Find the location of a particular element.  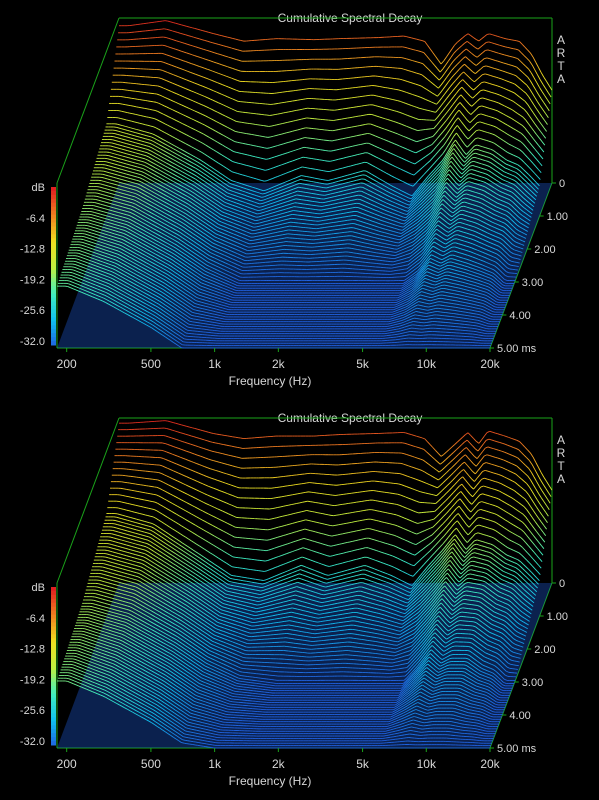

decay-slice is located at coordinates (324, 152).